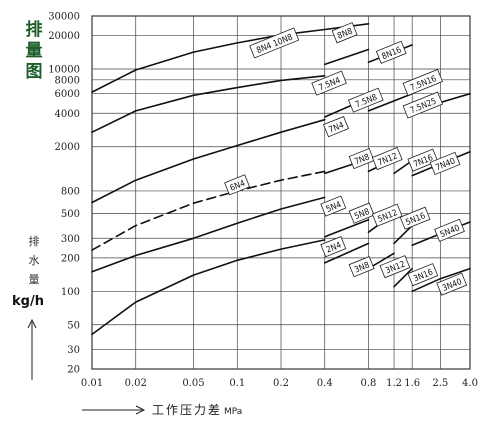 The image size is (488, 423). I want to click on series-label-text: 7.5N4, so click(329, 85).